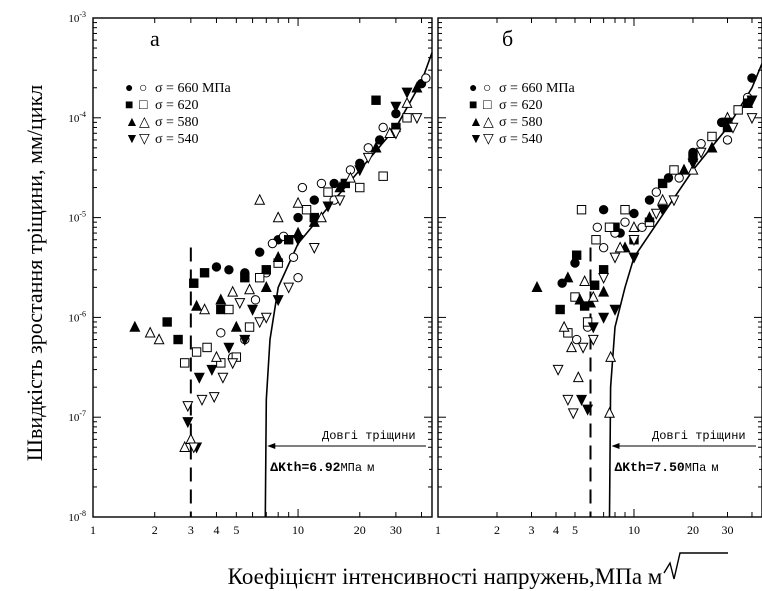 Image resolution: width=762 pixels, height=591 pixels. What do you see at coordinates (348, 466) in the screenshot?
I see `threshold-box` at bounding box center [348, 466].